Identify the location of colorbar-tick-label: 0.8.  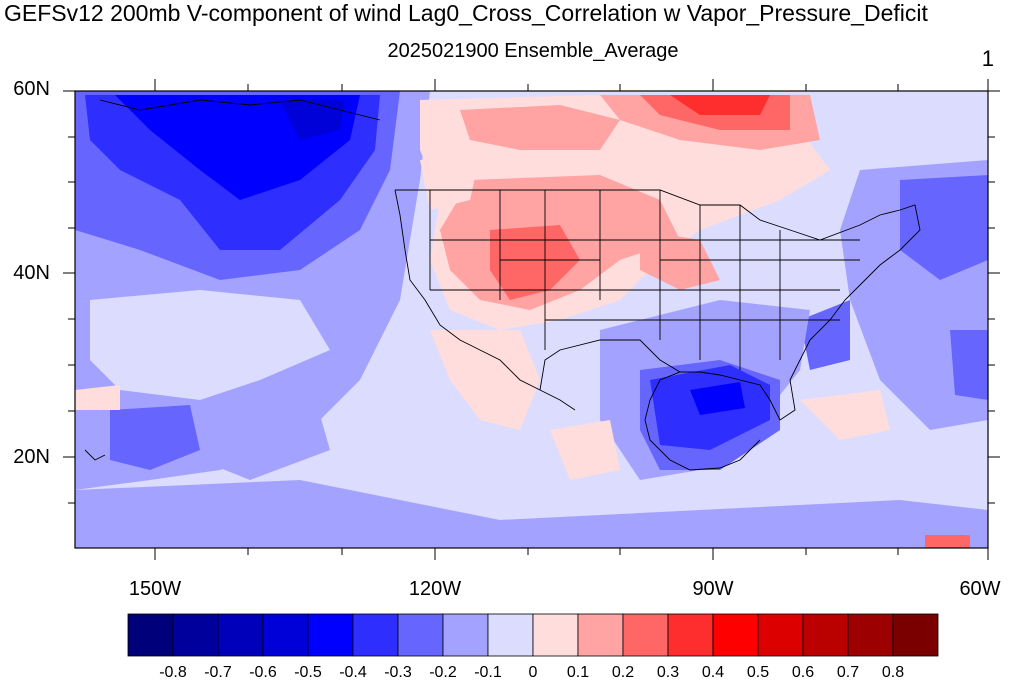
(893, 672).